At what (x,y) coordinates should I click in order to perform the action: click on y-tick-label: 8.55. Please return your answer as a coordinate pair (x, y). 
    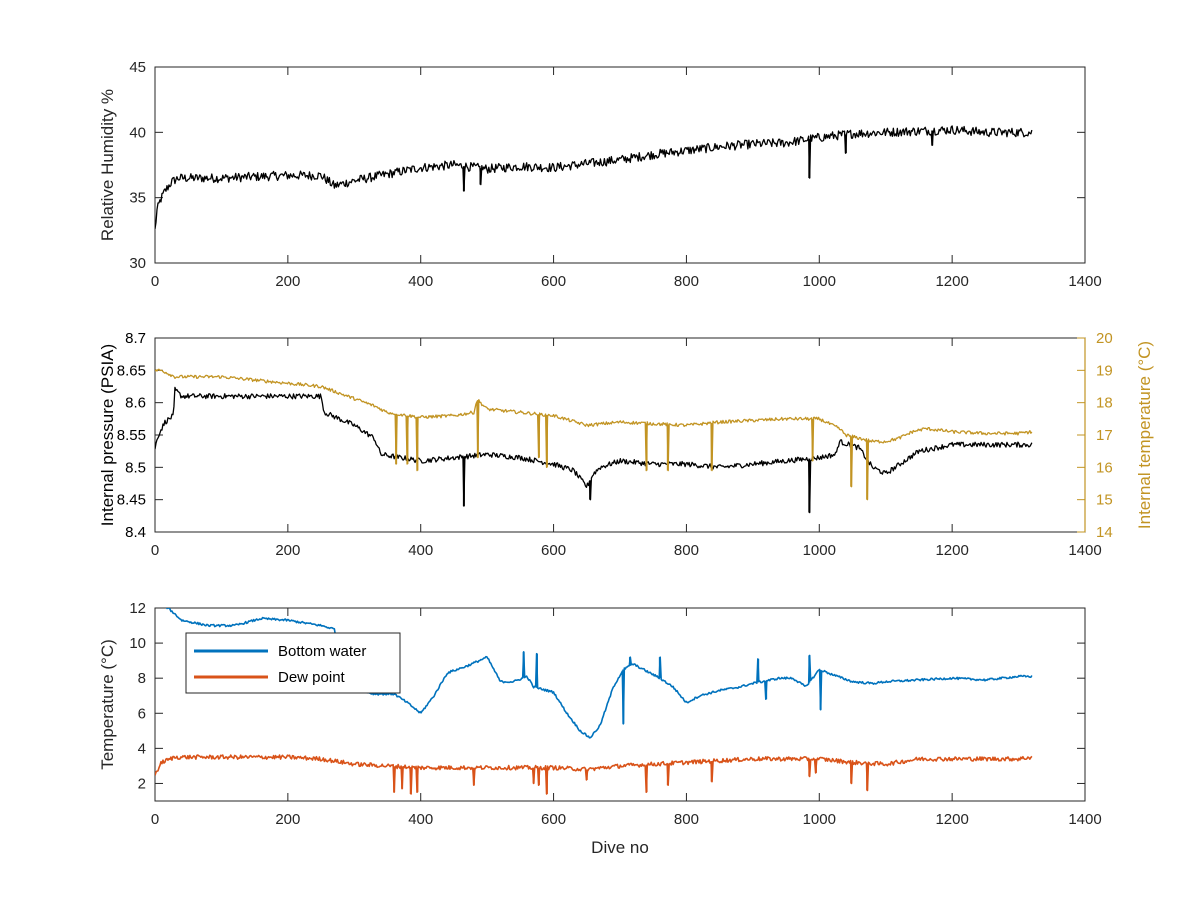
    Looking at the image, I should click on (131, 435).